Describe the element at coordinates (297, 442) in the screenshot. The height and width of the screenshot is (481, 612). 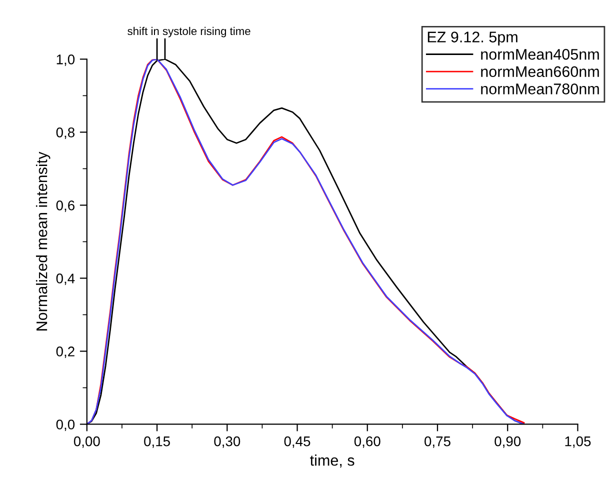
I see `x-tick-label: 0,45` at that location.